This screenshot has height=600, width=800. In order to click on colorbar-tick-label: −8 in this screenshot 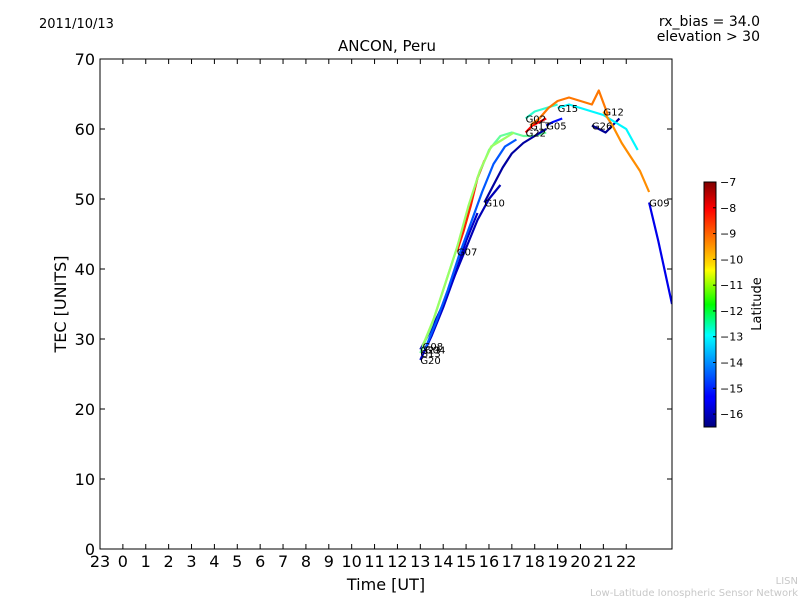, I will do `click(728, 208)`.